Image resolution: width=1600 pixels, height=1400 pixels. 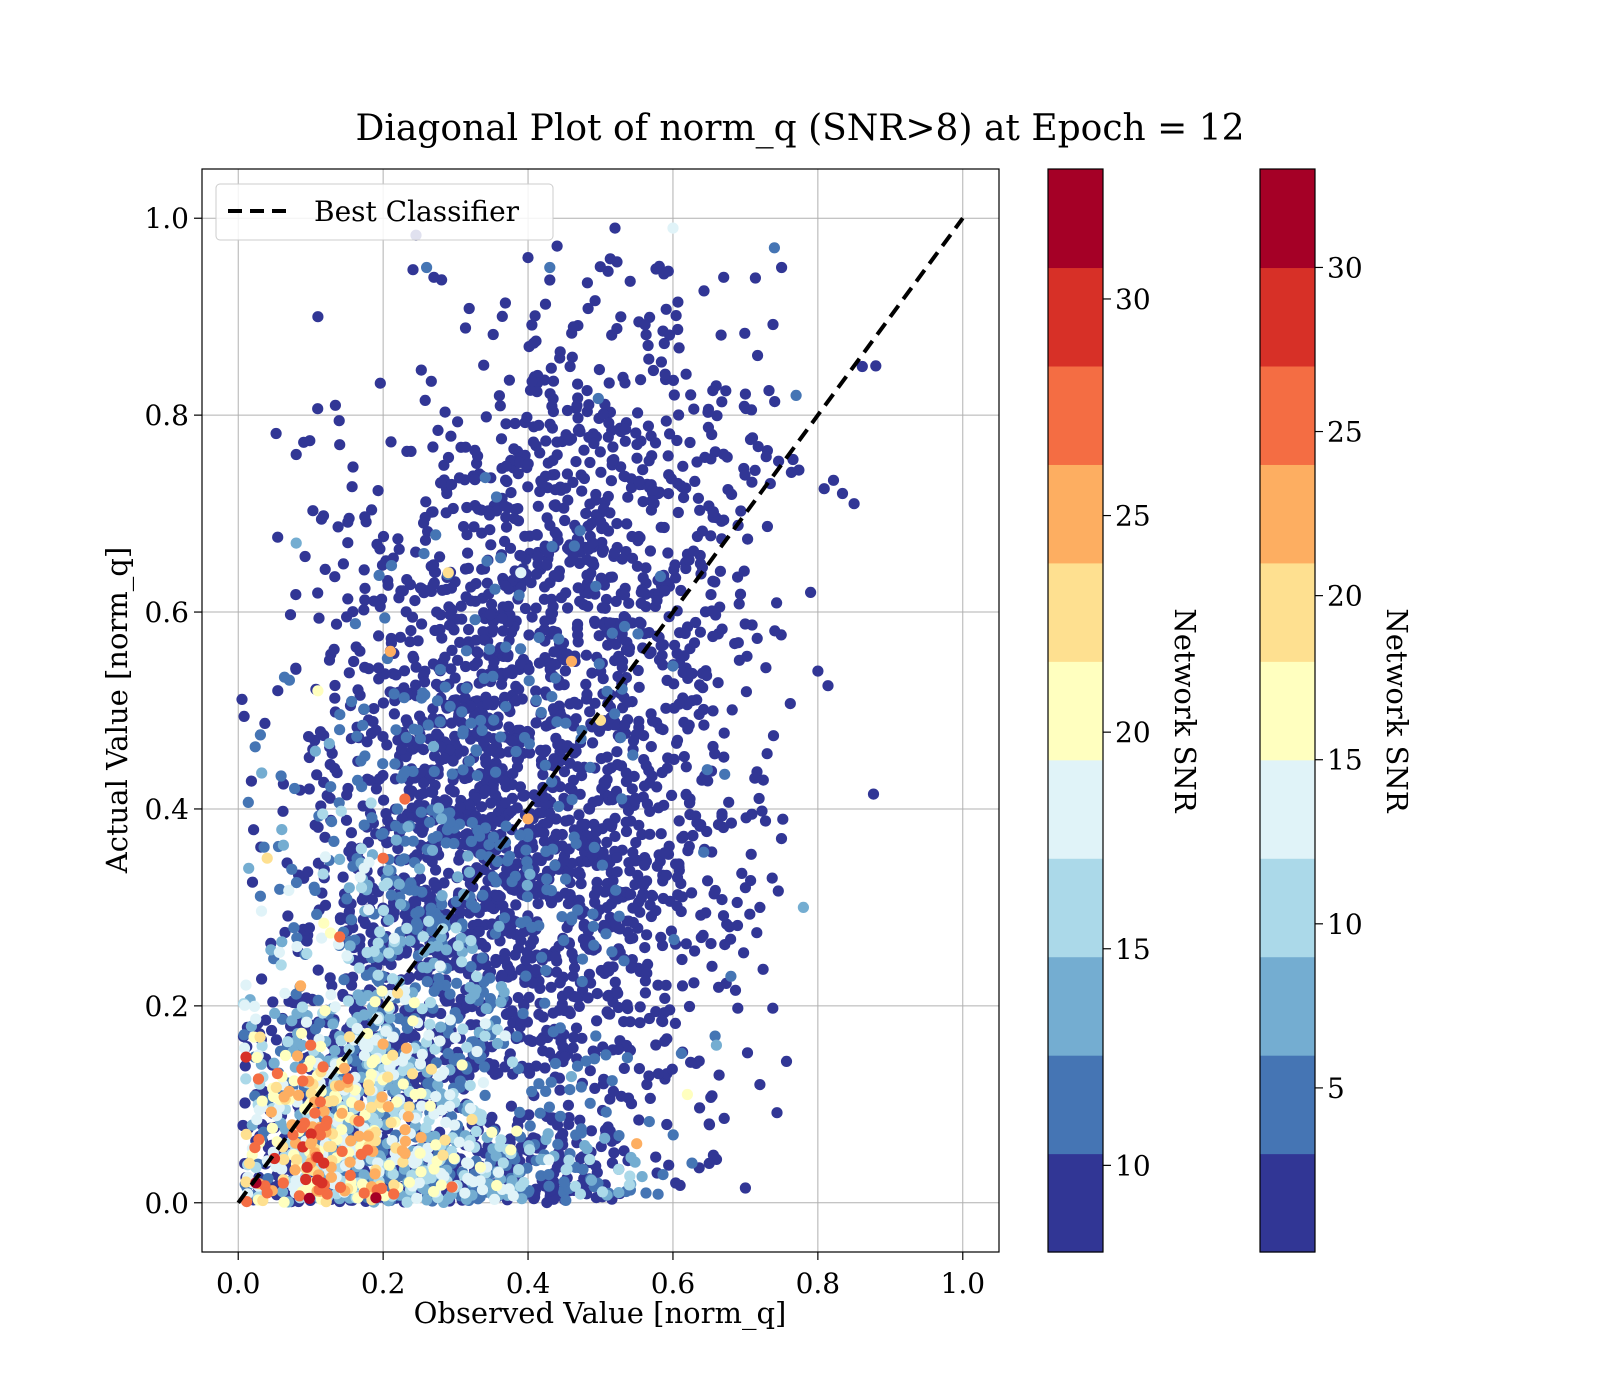 I want to click on legend-entry-best-classifier: Best Classifier, so click(x=417, y=211).